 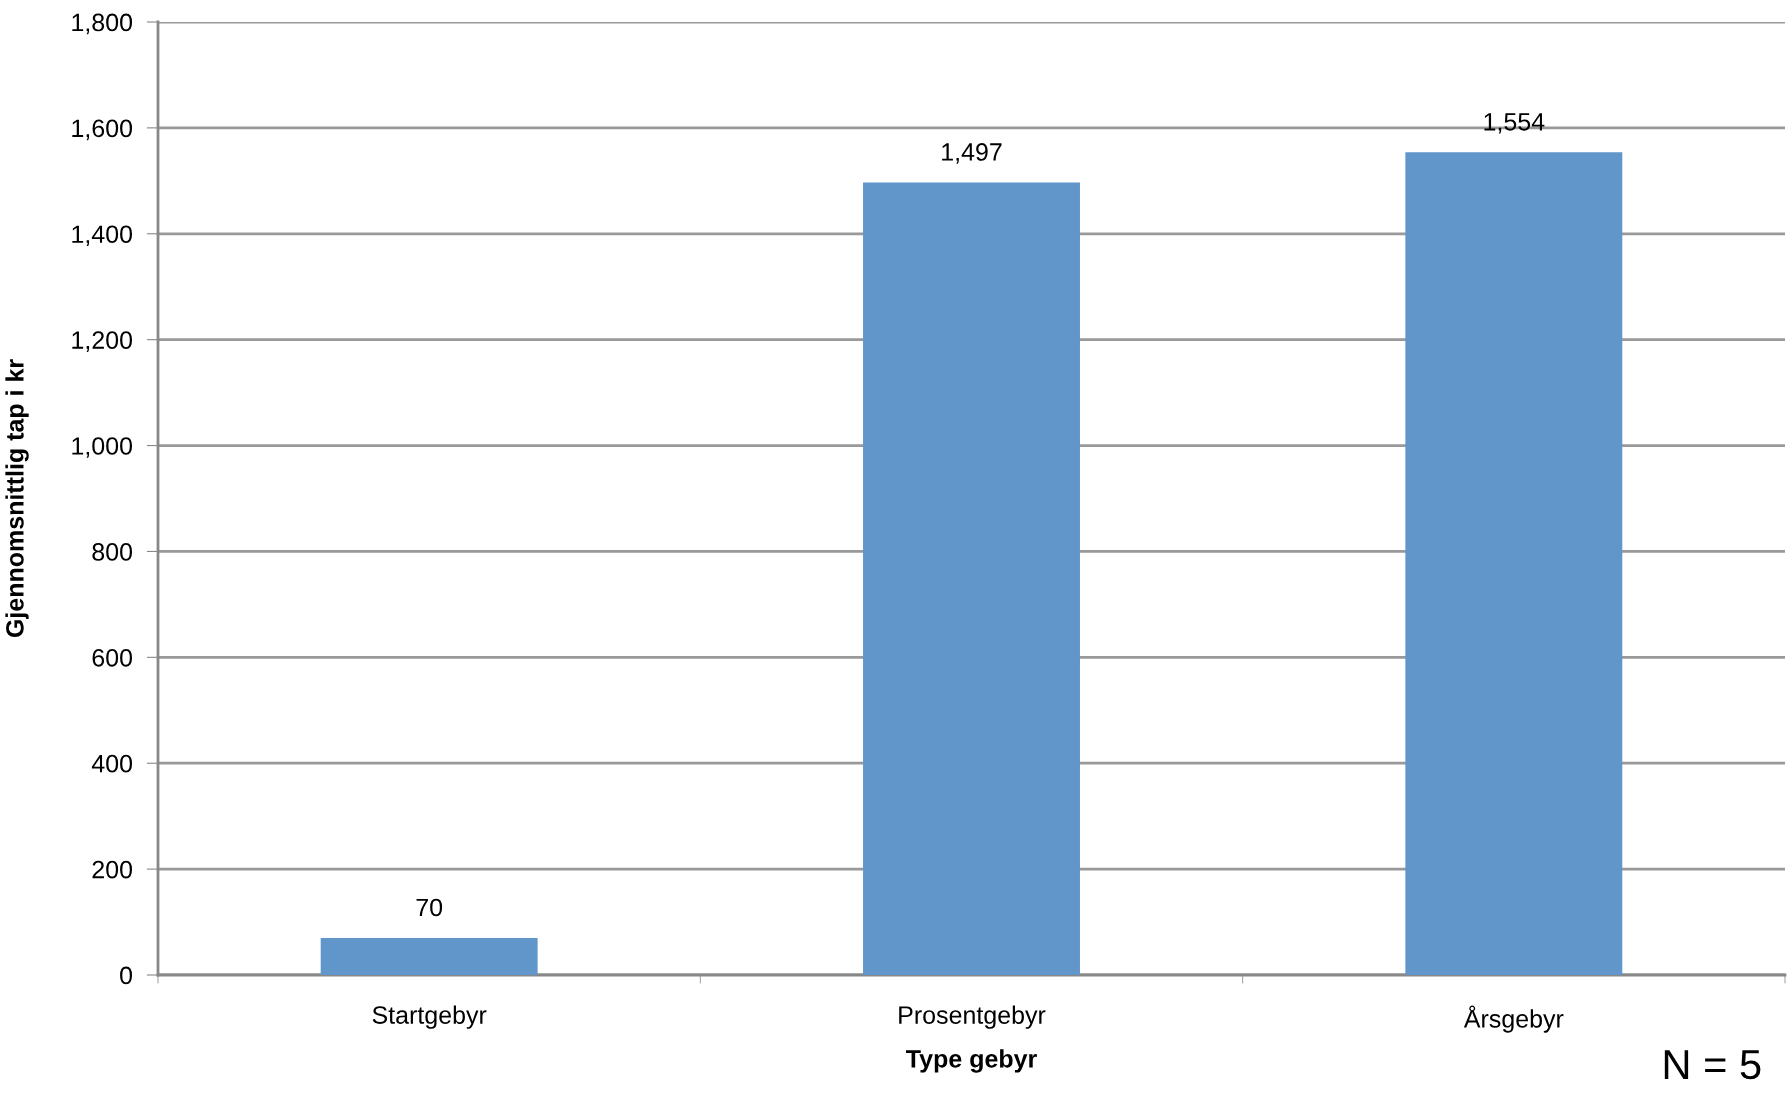 What do you see at coordinates (112, 763) in the screenshot?
I see `y-tick-label: 400` at bounding box center [112, 763].